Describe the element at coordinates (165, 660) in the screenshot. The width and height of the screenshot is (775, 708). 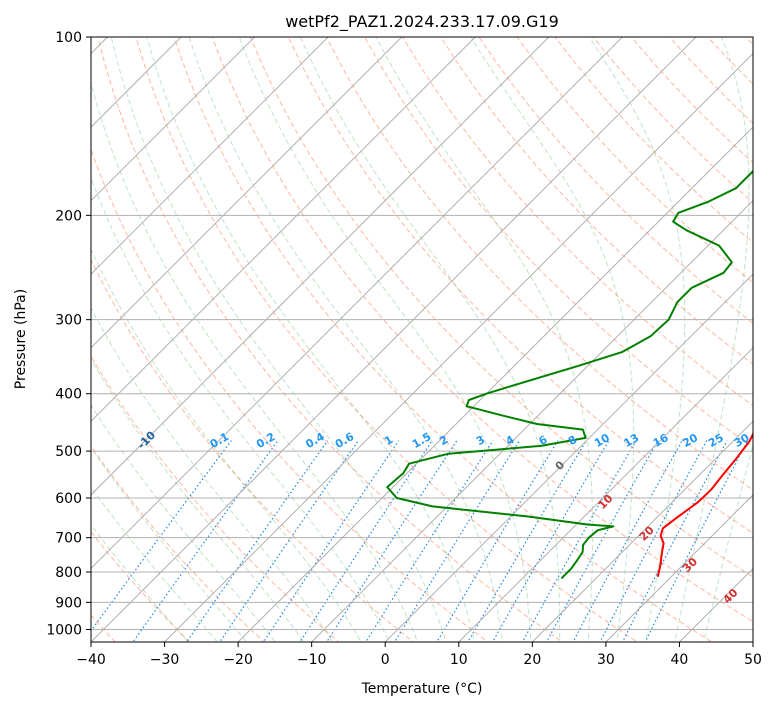
I see `x-tick-label: −30` at that location.